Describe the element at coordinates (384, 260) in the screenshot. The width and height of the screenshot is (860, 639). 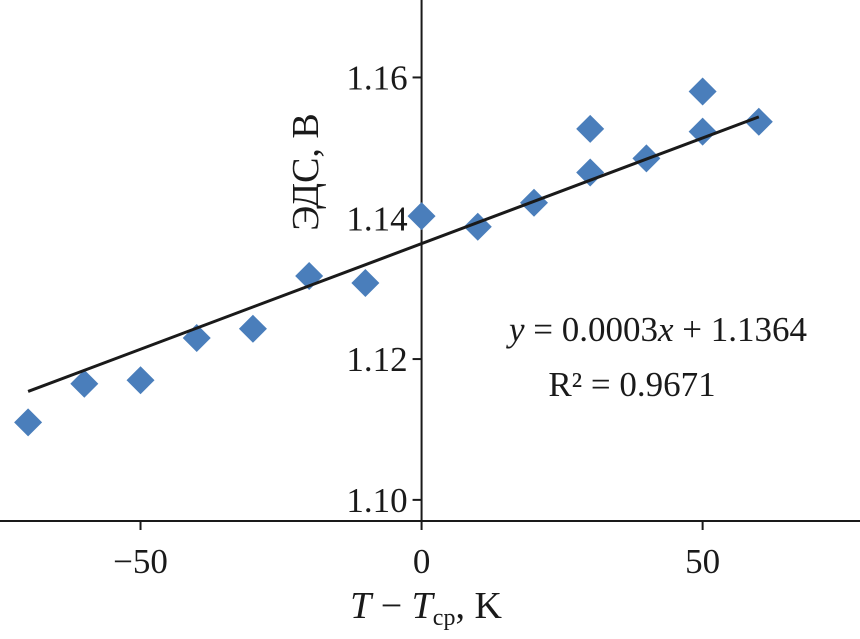
I see `y-axis: 1.10 1.12 1.14 1.16` at that location.